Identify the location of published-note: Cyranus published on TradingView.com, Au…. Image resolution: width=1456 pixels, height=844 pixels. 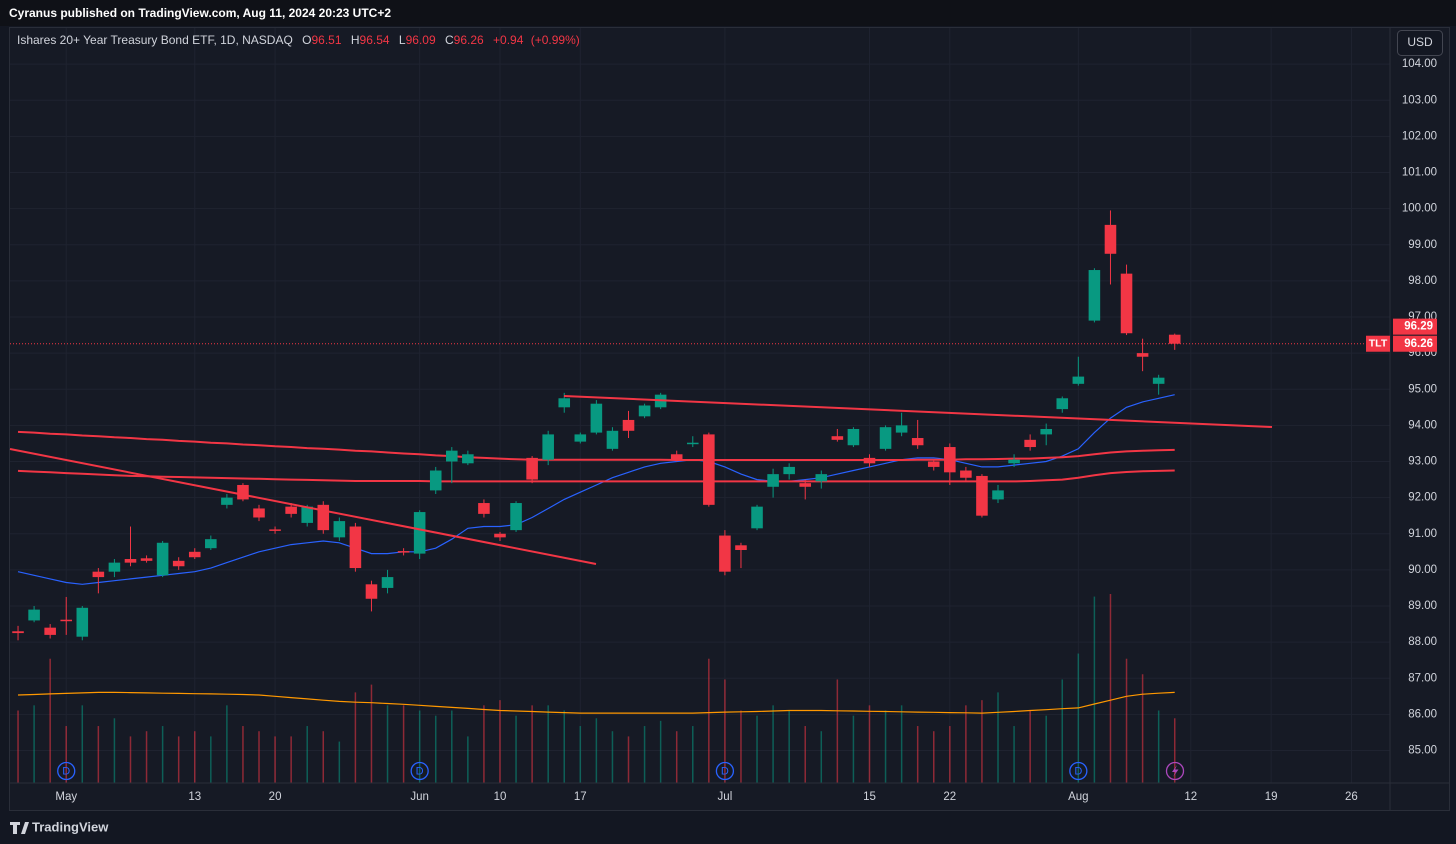
(200, 13).